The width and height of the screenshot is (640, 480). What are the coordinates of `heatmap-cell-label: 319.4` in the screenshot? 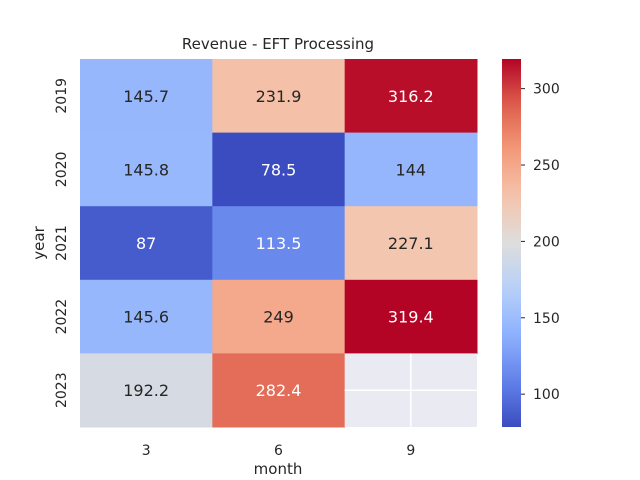 It's located at (411, 317).